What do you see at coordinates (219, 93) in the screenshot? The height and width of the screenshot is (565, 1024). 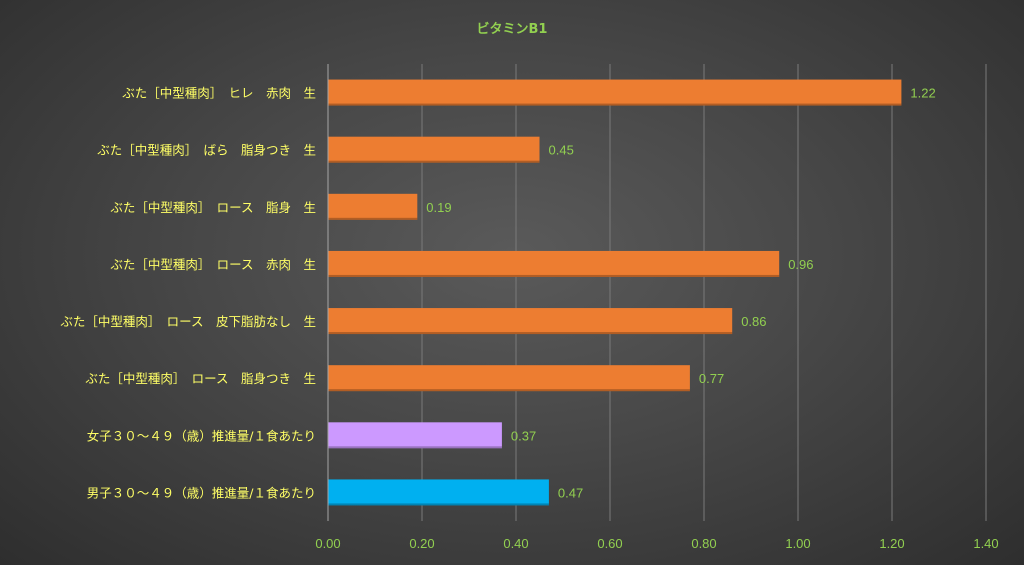 I see `category-label: ぶた［中型種肉］ ヒレ 赤肉 生` at bounding box center [219, 93].